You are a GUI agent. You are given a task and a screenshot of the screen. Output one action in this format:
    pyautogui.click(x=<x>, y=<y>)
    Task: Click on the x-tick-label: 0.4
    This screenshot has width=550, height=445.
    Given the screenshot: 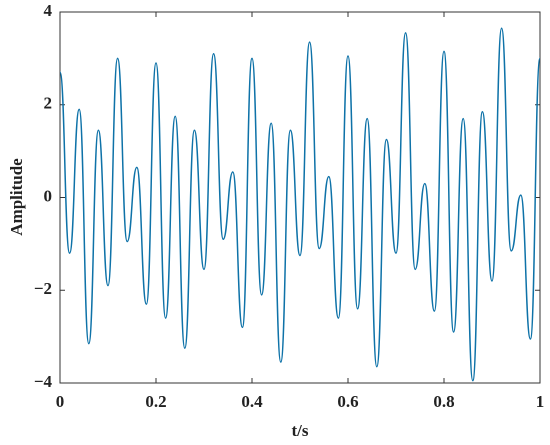 What is the action you would take?
    pyautogui.click(x=252, y=401)
    